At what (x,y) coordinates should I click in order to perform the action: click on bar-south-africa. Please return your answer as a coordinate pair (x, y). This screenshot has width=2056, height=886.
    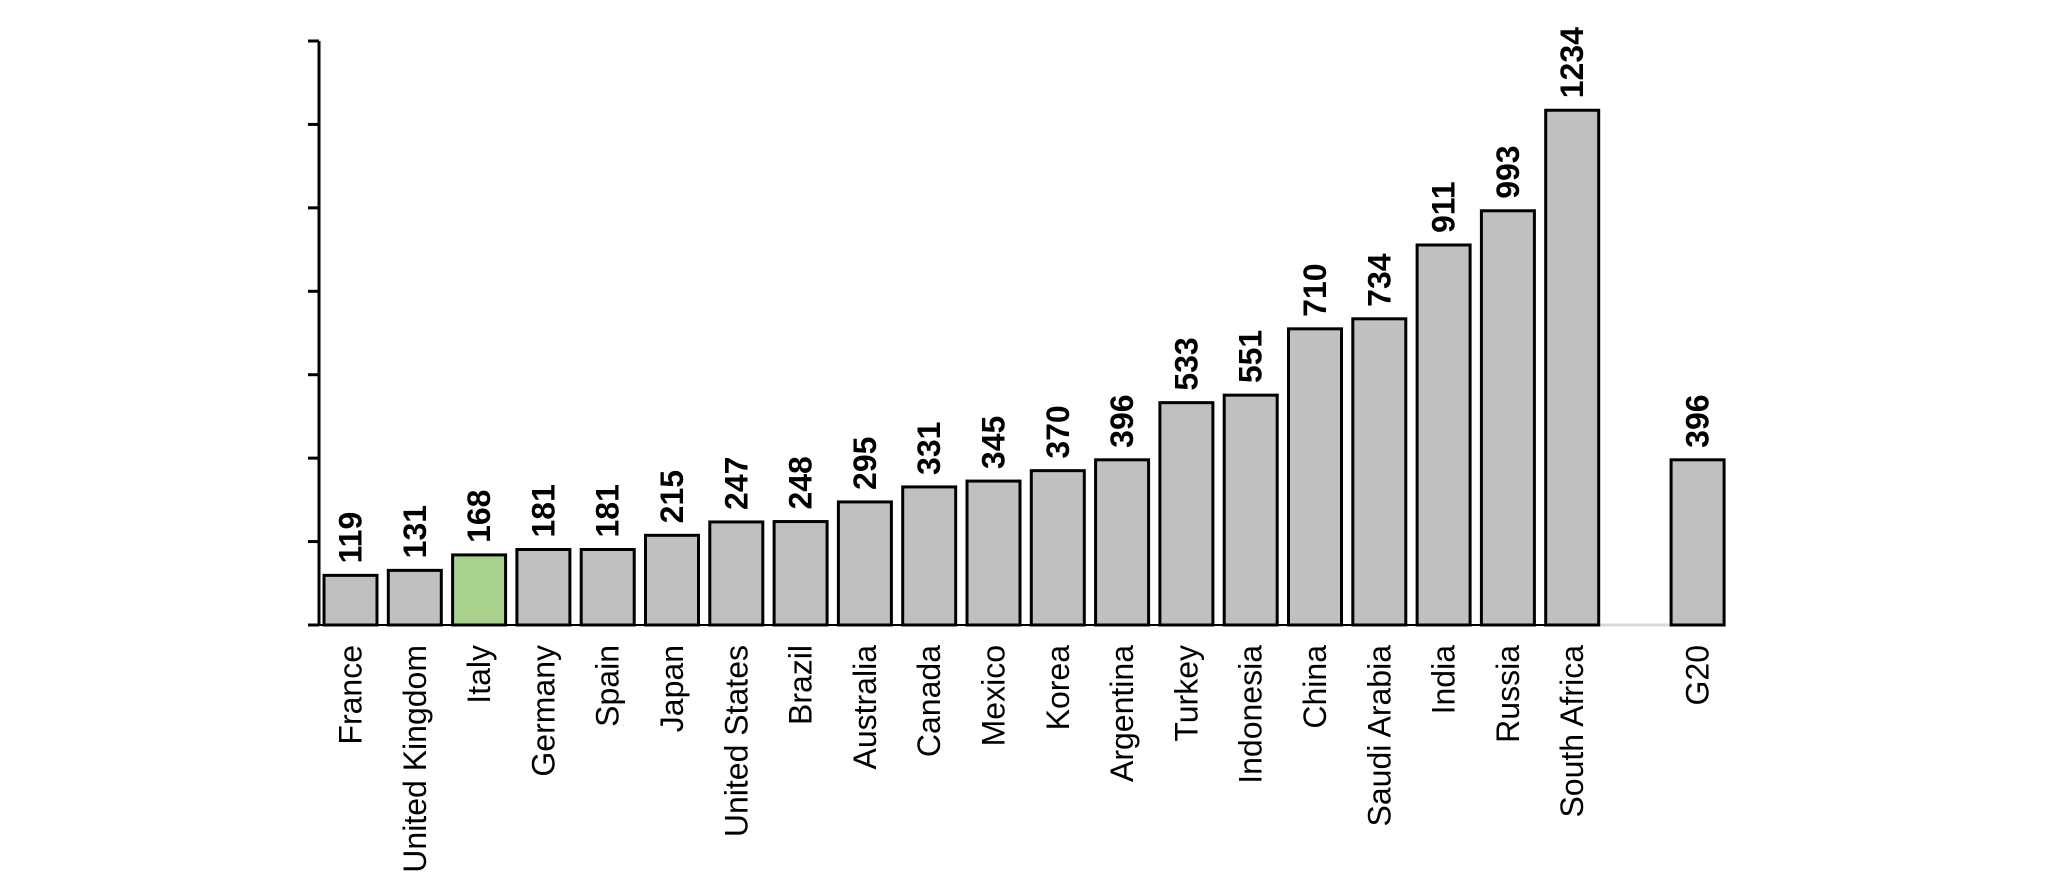
    Looking at the image, I should click on (1572, 367).